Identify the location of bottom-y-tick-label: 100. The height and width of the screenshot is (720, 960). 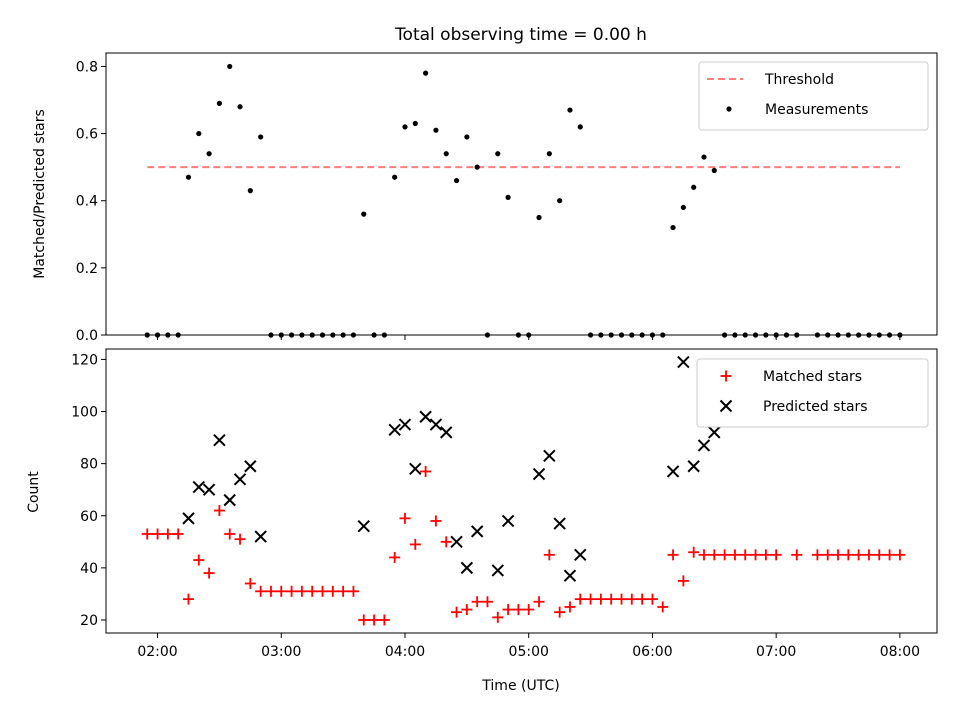
(84, 413).